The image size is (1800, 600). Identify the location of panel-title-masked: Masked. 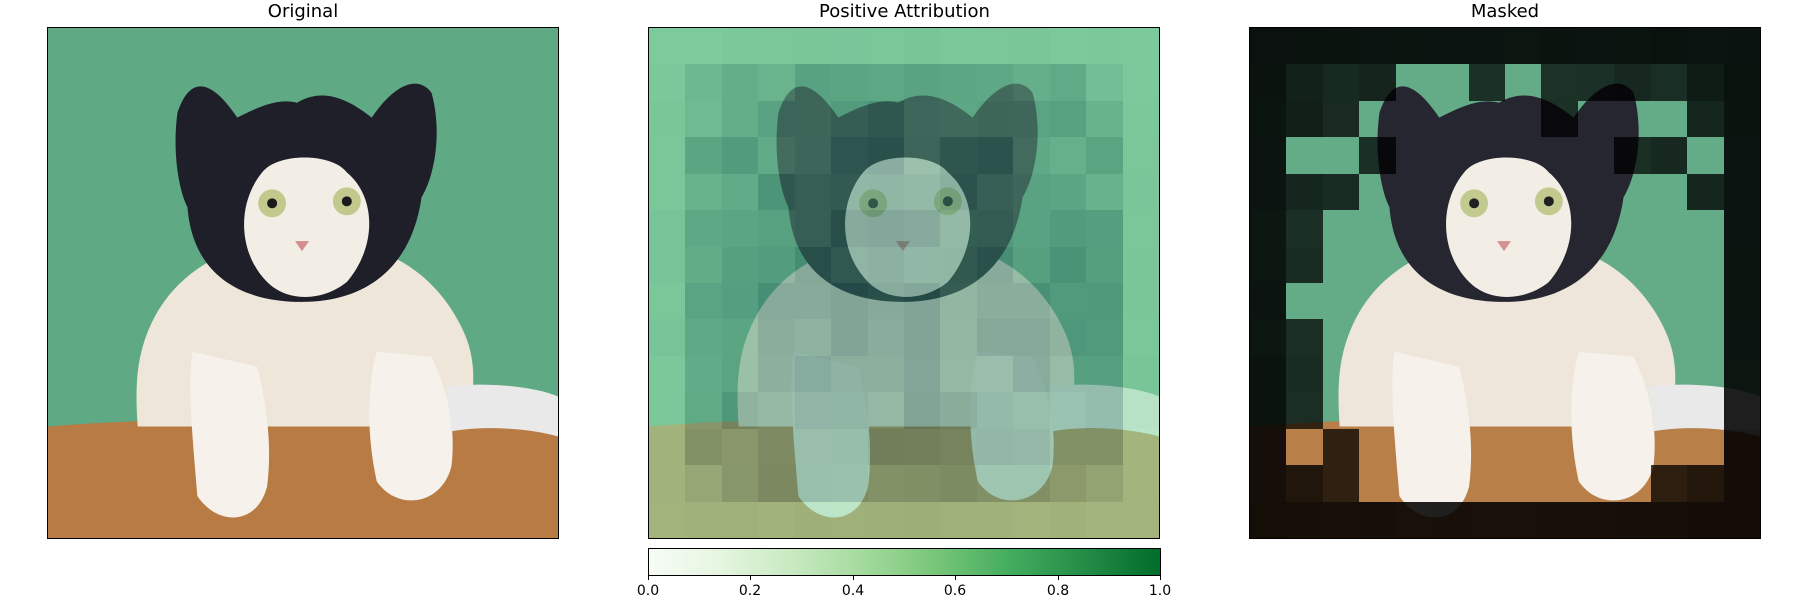
(1505, 11).